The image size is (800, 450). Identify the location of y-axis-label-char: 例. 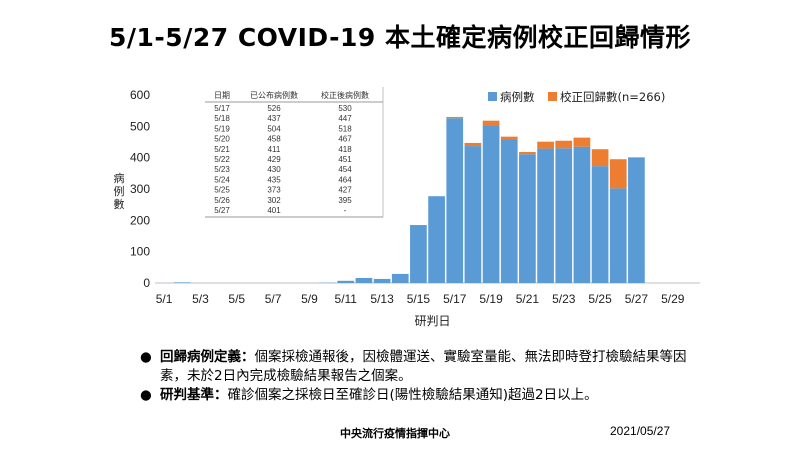
(119, 191).